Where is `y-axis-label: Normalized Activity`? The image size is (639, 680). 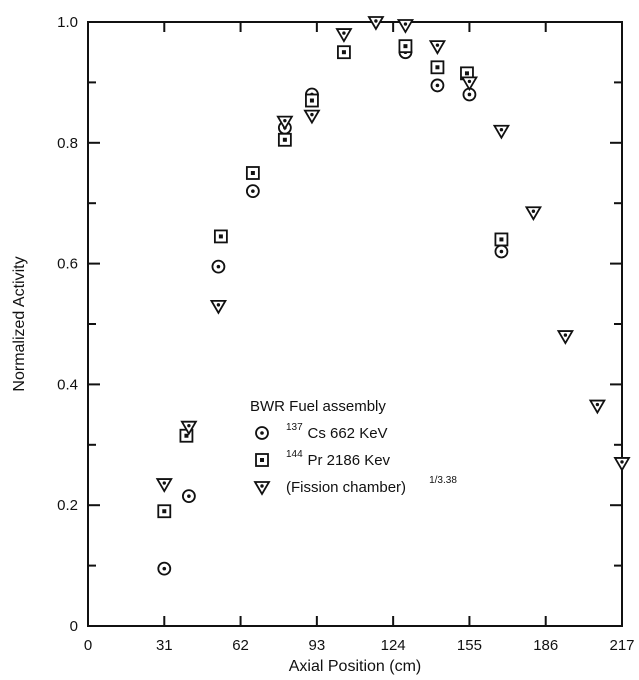 y-axis-label: Normalized Activity is located at coordinates (19, 323).